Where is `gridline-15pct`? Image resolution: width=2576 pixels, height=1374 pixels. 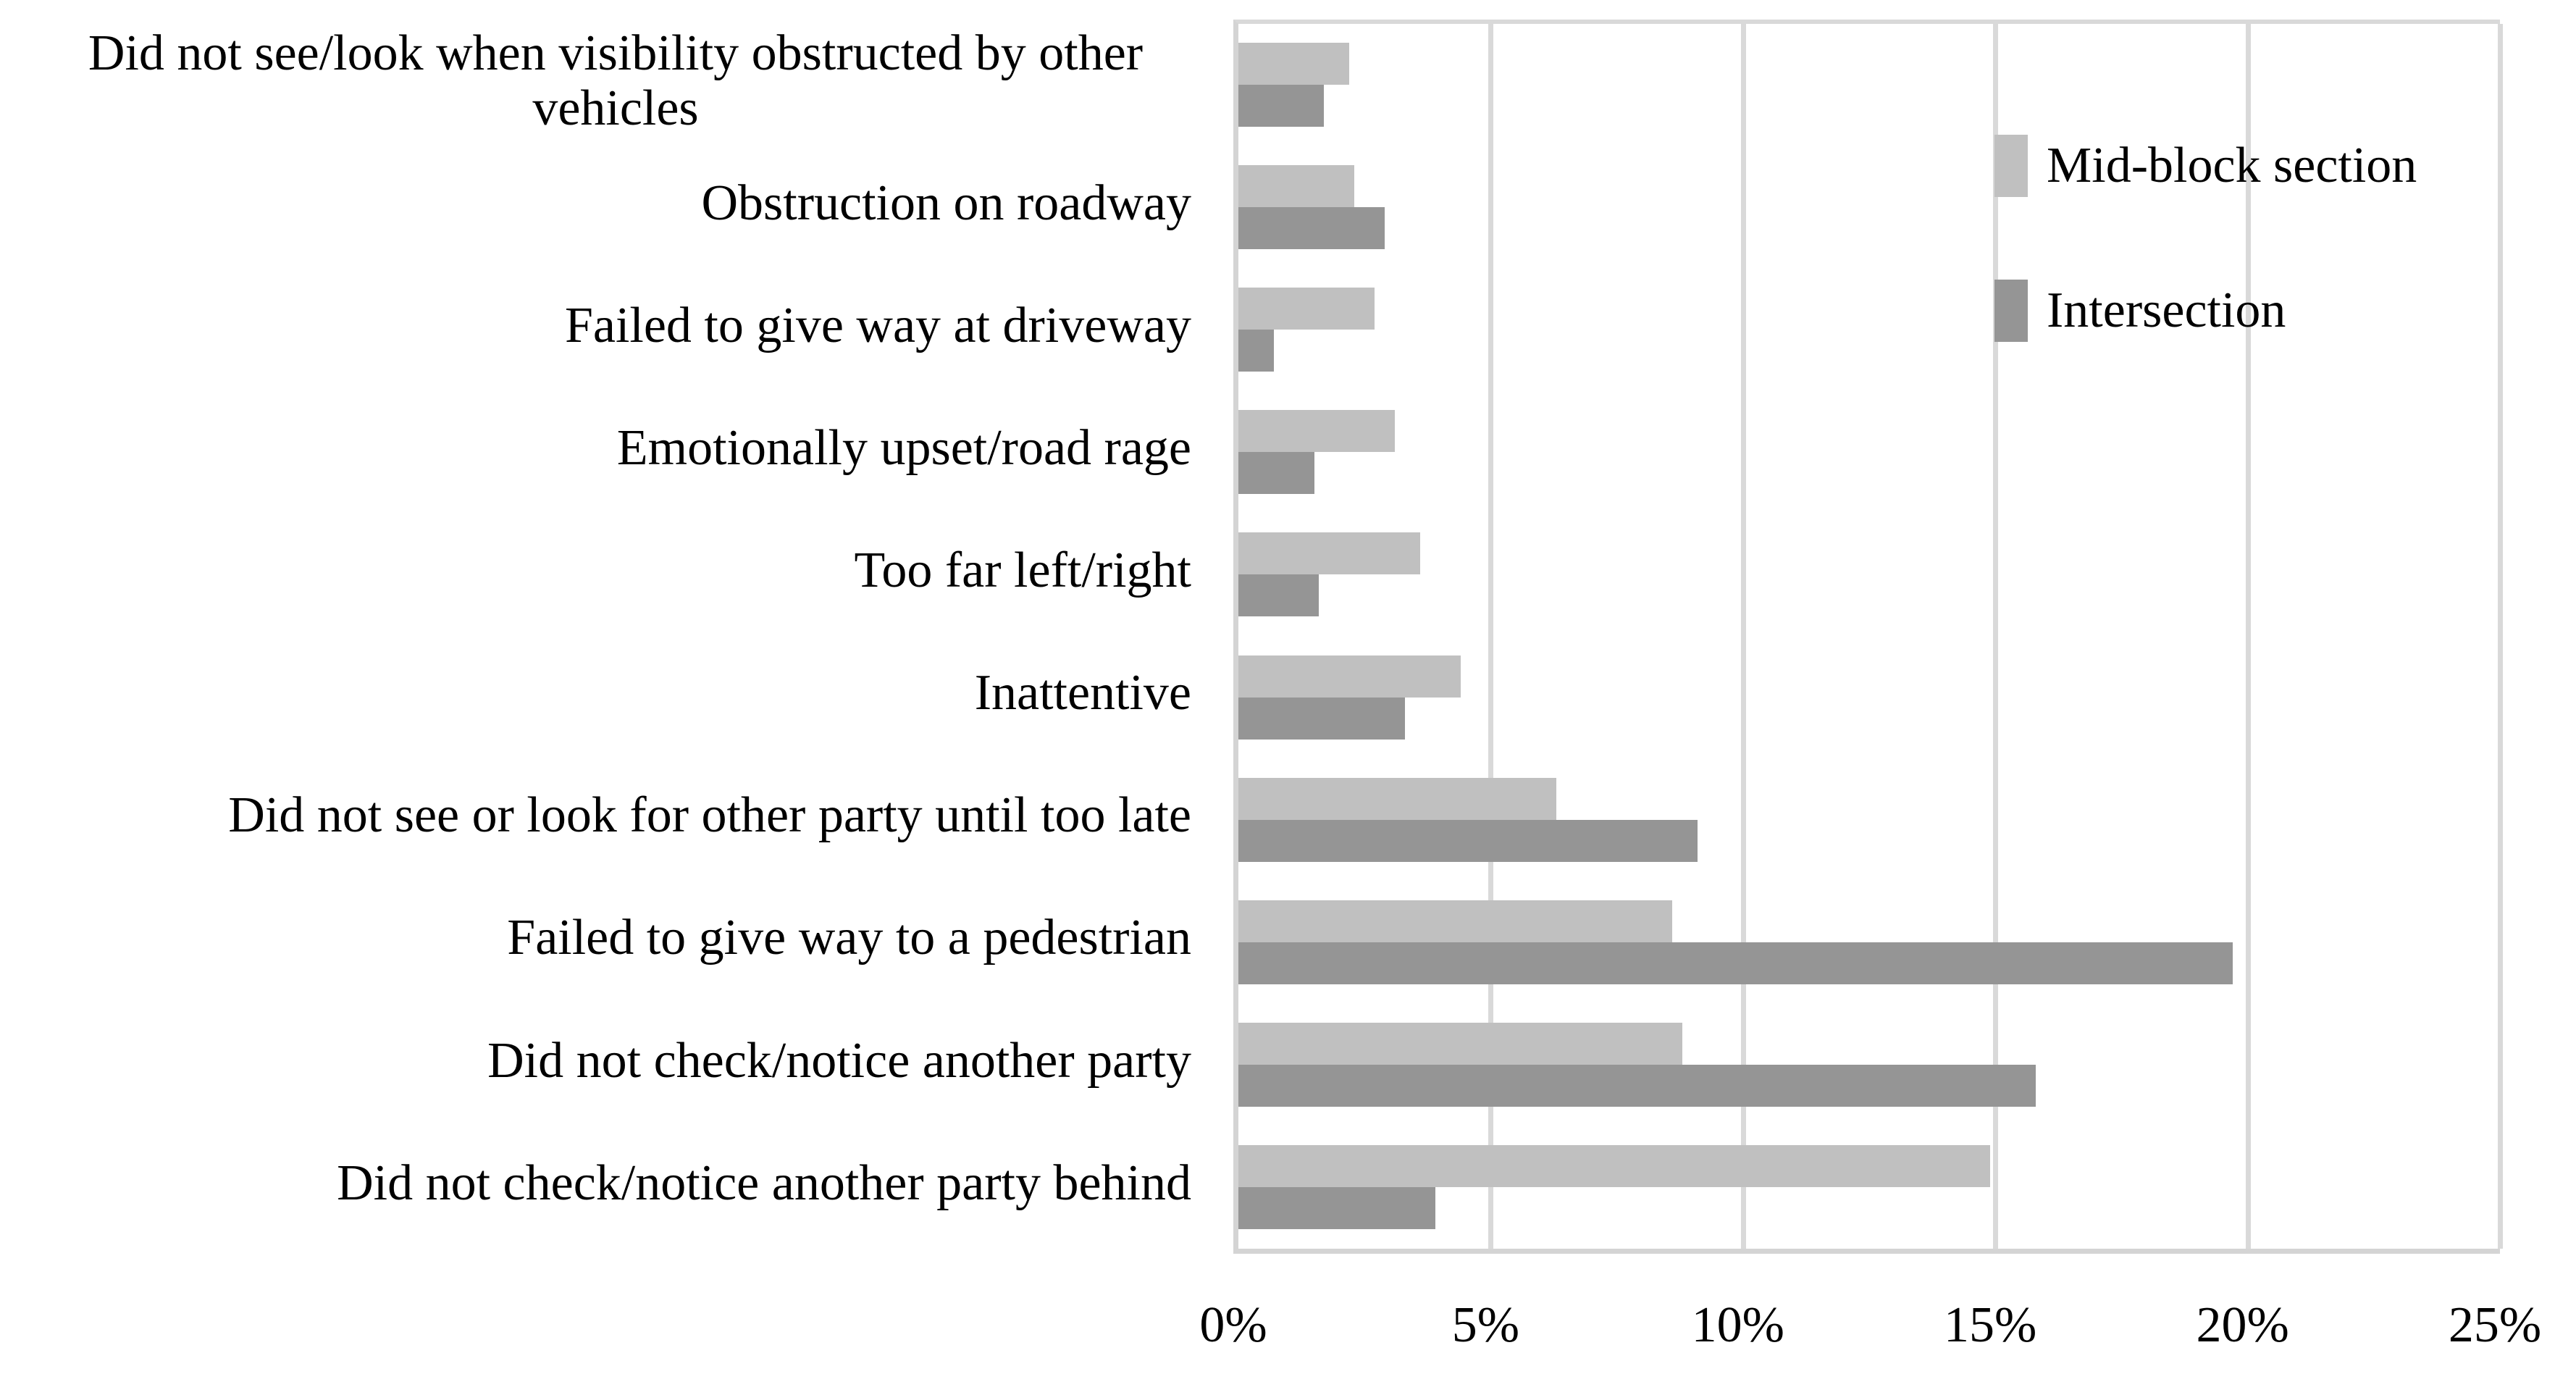 gridline-15pct is located at coordinates (1996, 636).